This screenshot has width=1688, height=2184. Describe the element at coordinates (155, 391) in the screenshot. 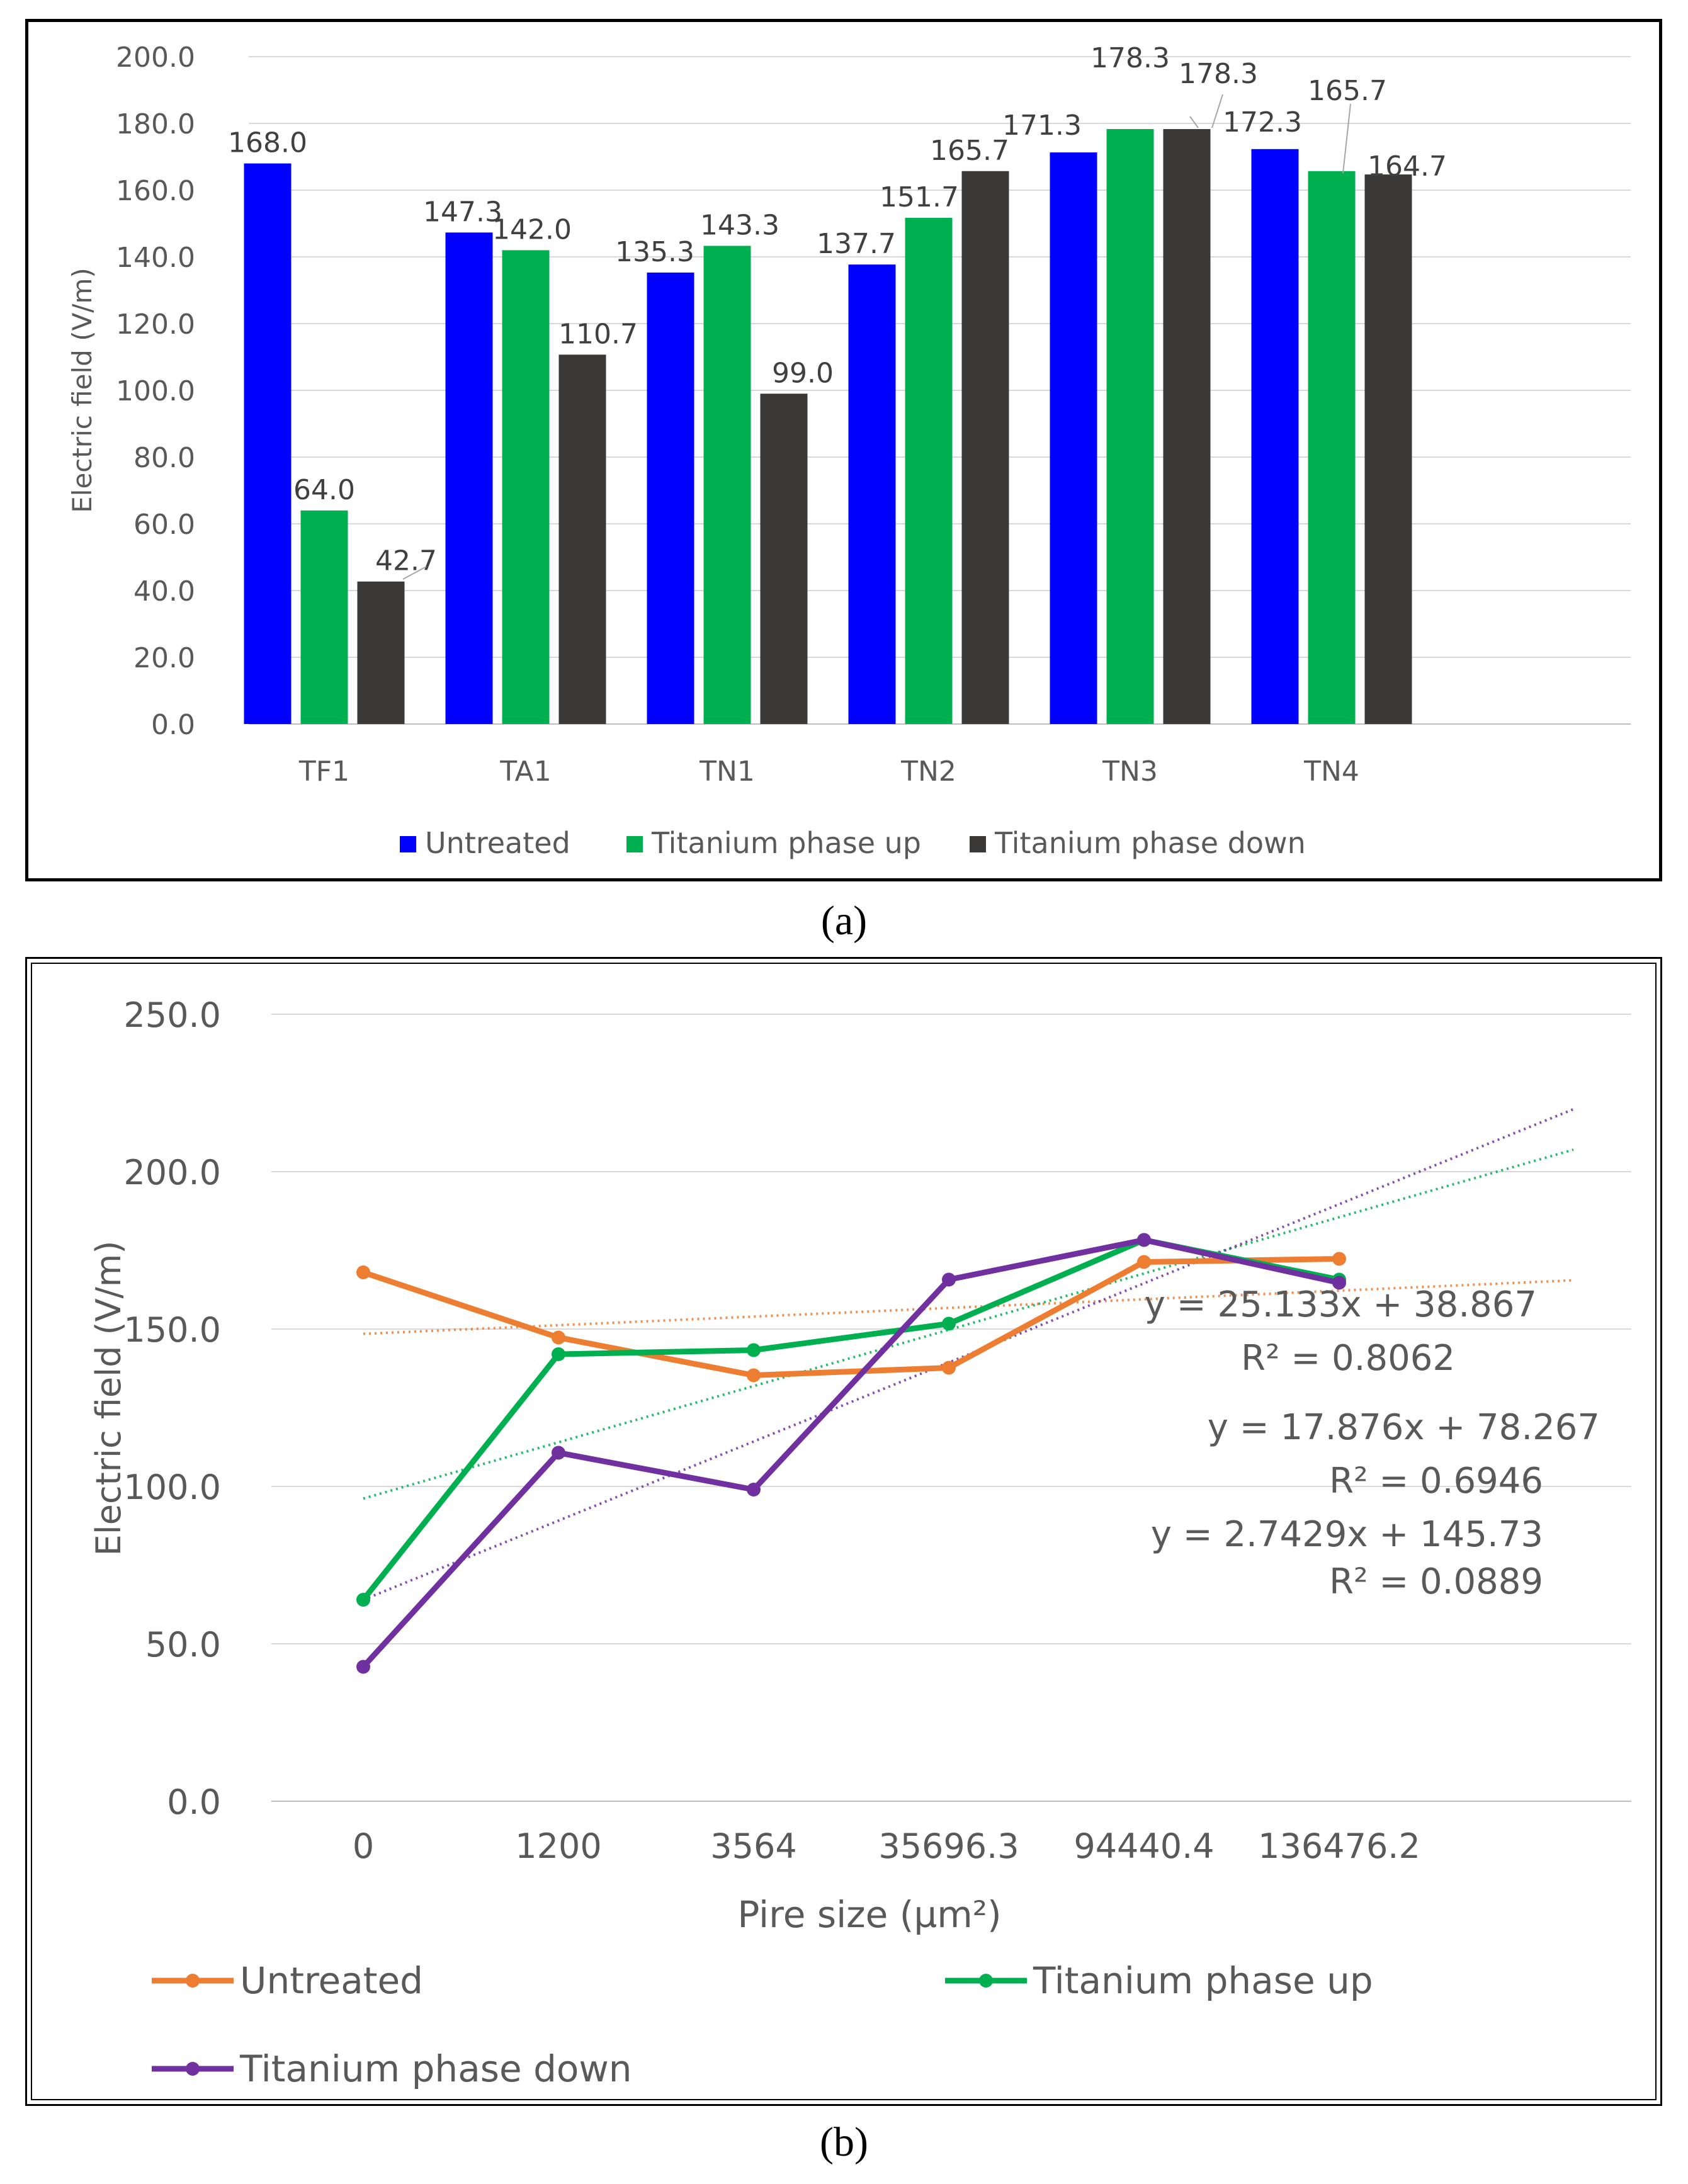

I see `y-tick-label: 100.0` at that location.